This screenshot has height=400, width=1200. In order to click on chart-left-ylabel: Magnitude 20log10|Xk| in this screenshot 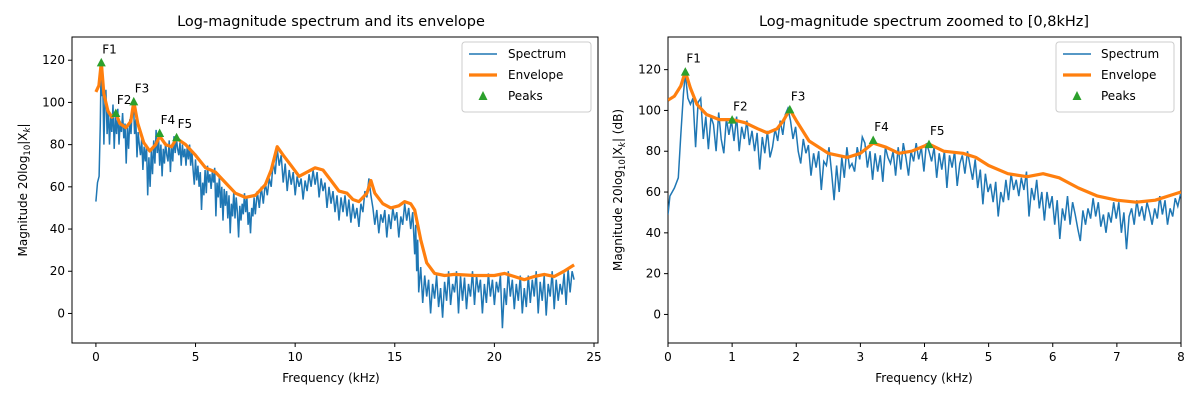, I will do `click(24, 189)`.